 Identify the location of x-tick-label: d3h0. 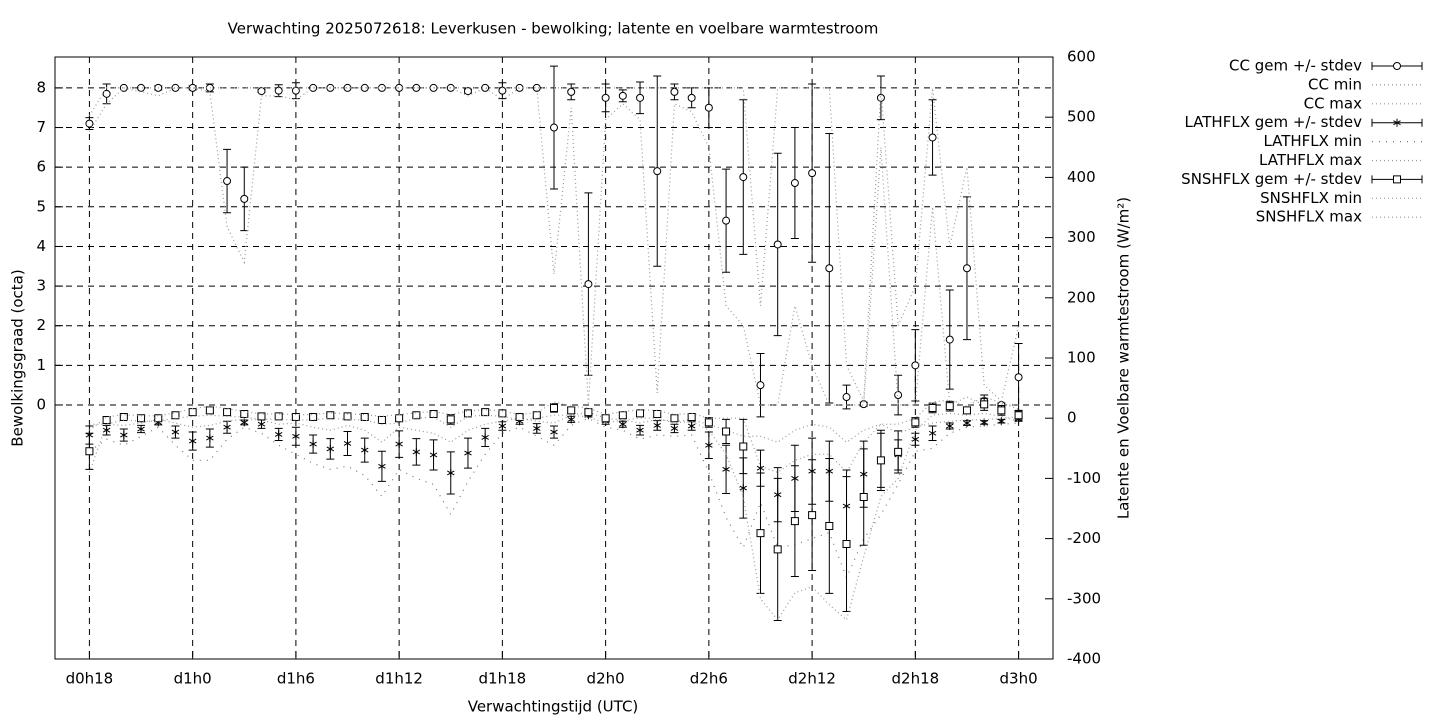
(1019, 679).